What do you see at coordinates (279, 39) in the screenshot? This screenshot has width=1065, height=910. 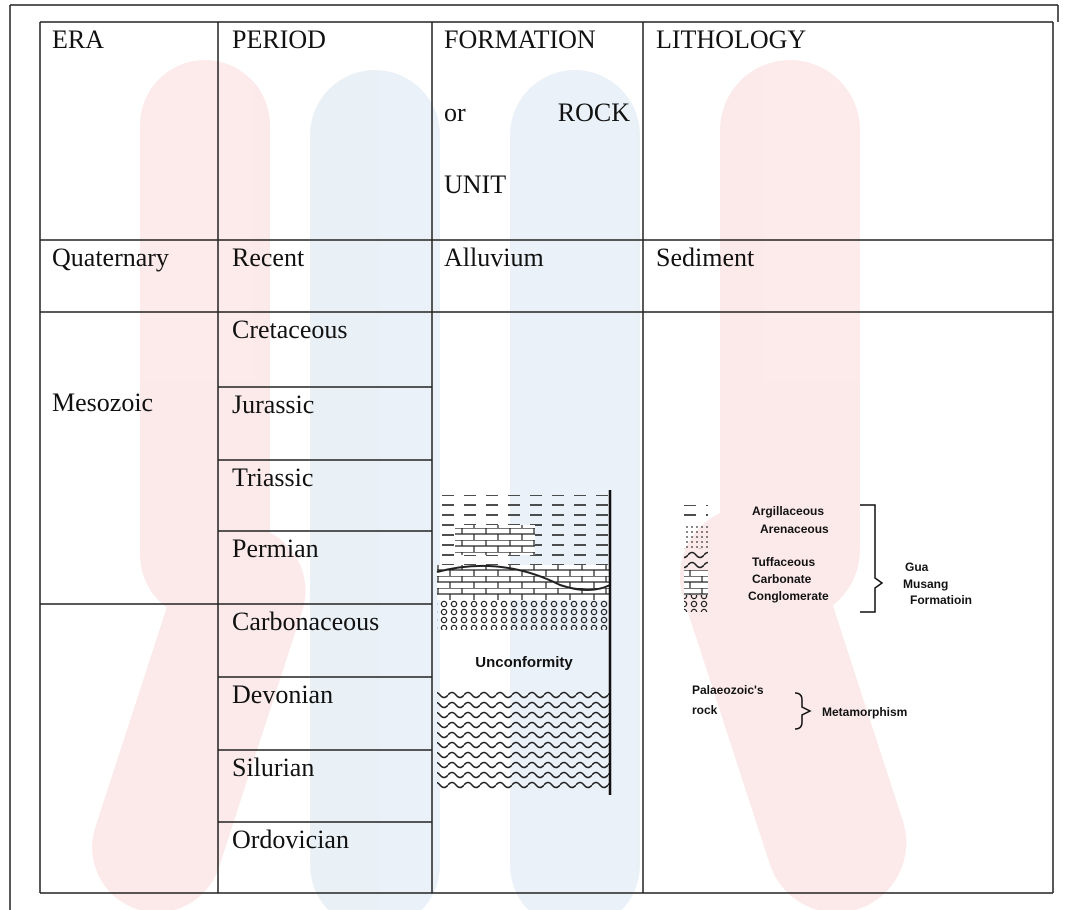 I see `header-cell: PERIOD` at bounding box center [279, 39].